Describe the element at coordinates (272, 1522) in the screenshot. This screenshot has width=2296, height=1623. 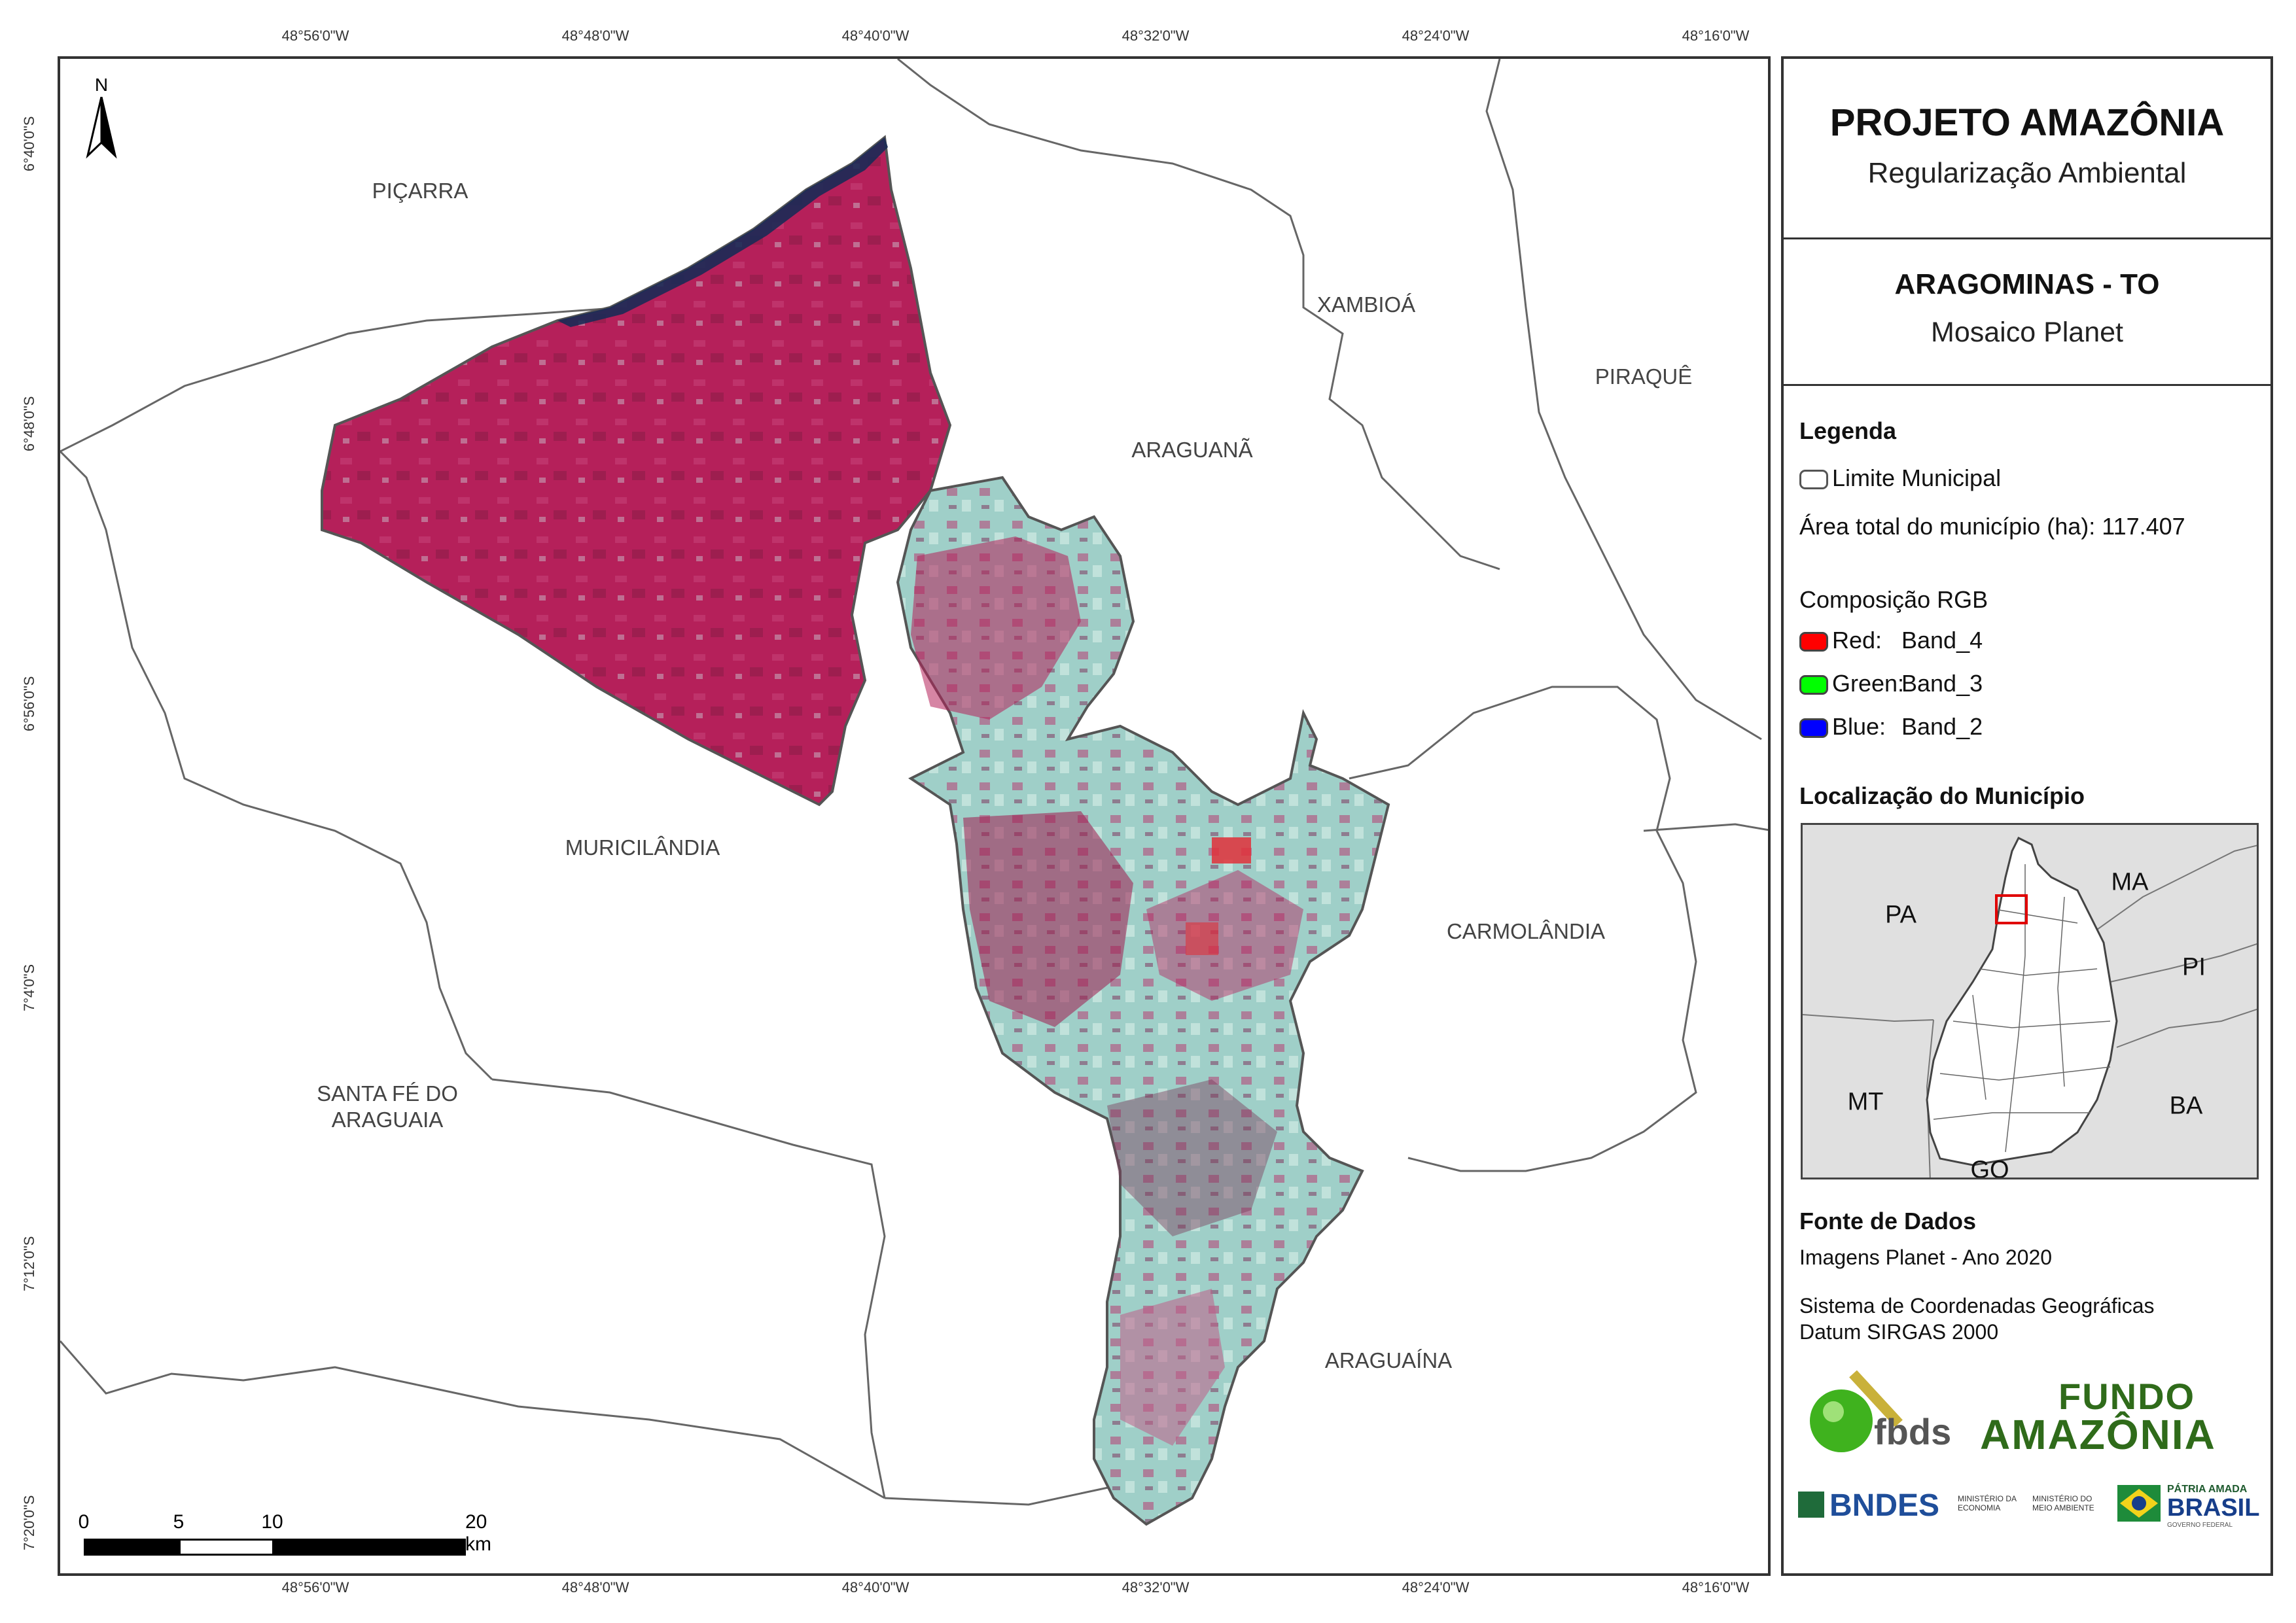
I see `scale-label-10: 10` at that location.